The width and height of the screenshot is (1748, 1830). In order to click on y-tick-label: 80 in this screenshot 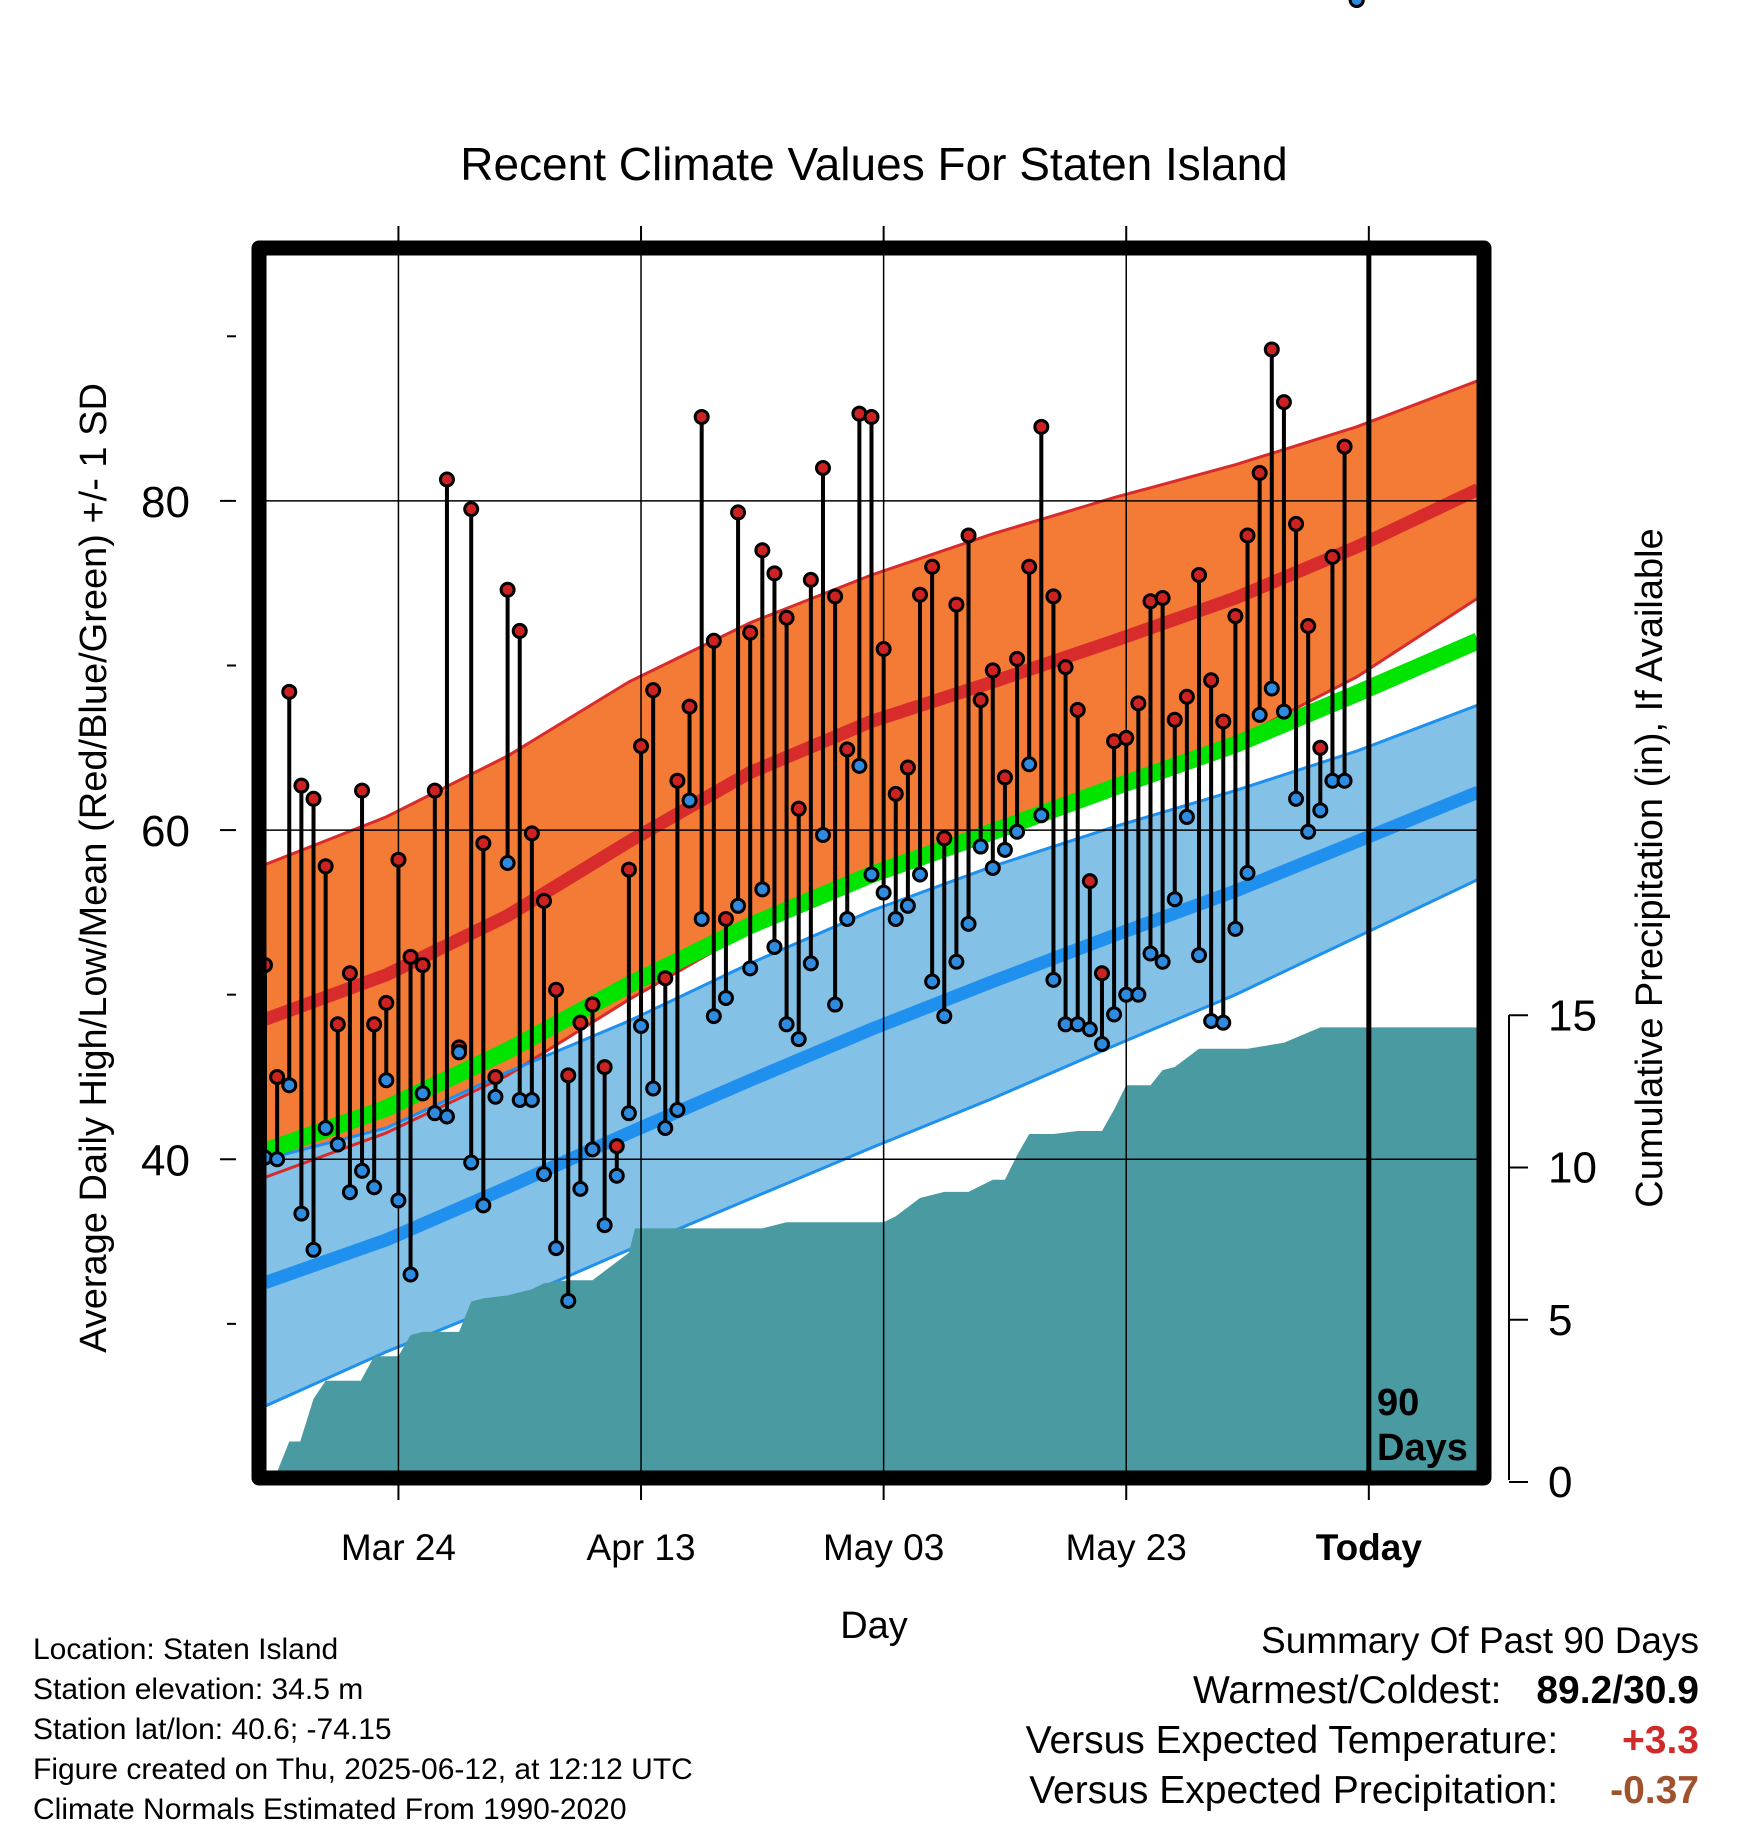, I will do `click(165, 502)`.